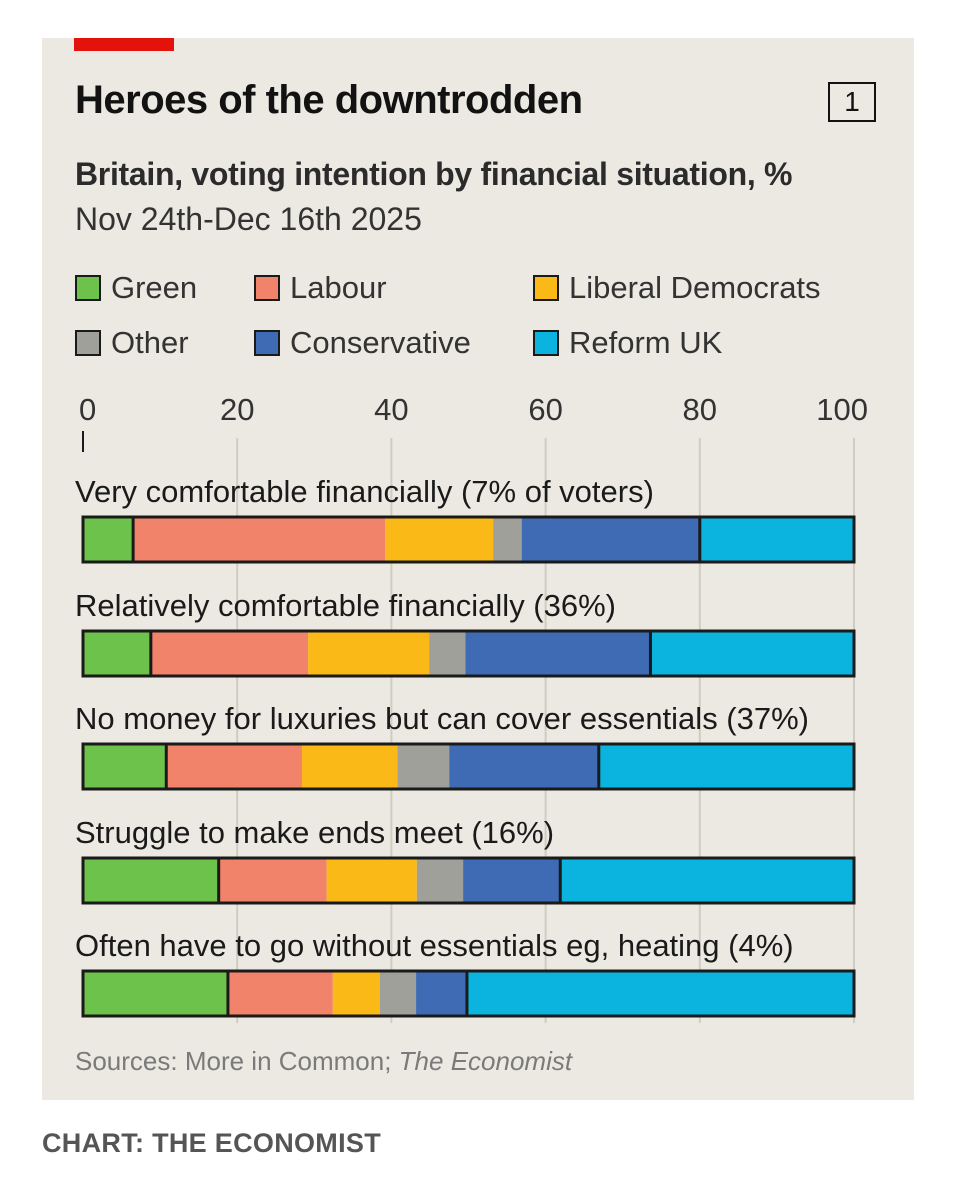 This screenshot has width=962, height=1198. I want to click on legend-label-conservative: Conservative, so click(380, 342).